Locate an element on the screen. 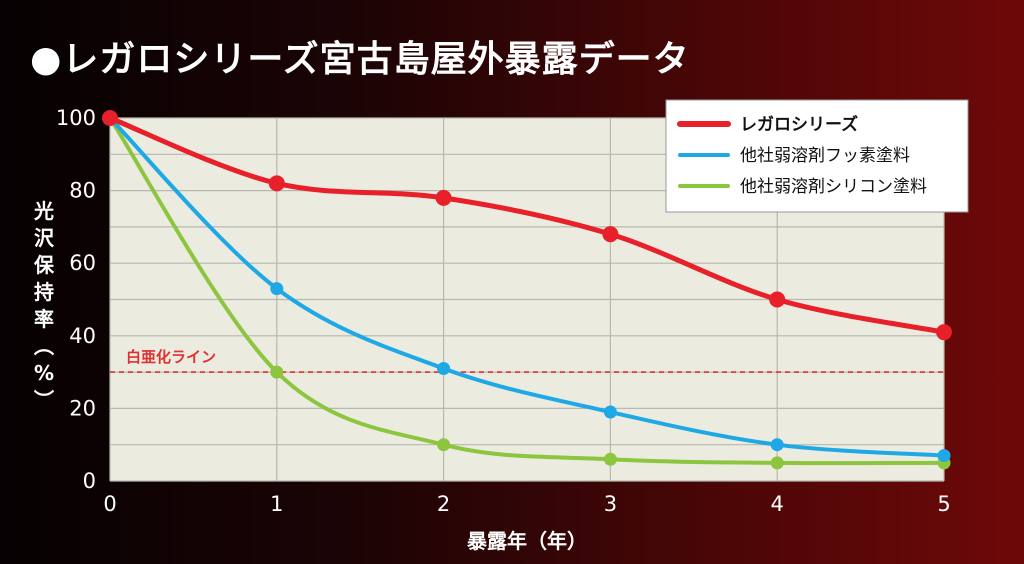 This screenshot has height=564, width=1024. y-tick-label: 100 is located at coordinates (76, 118).